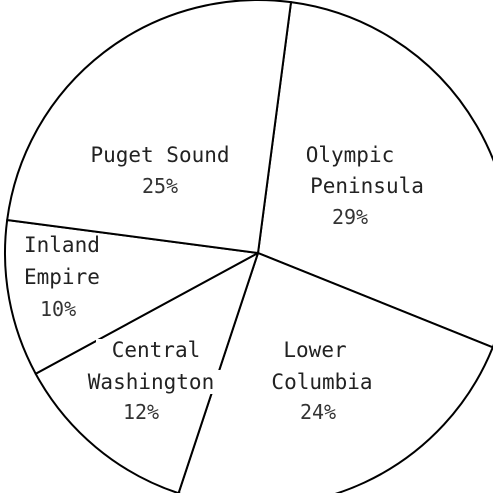  What do you see at coordinates (160, 186) in the screenshot?
I see `slice-value-label: 25%` at bounding box center [160, 186].